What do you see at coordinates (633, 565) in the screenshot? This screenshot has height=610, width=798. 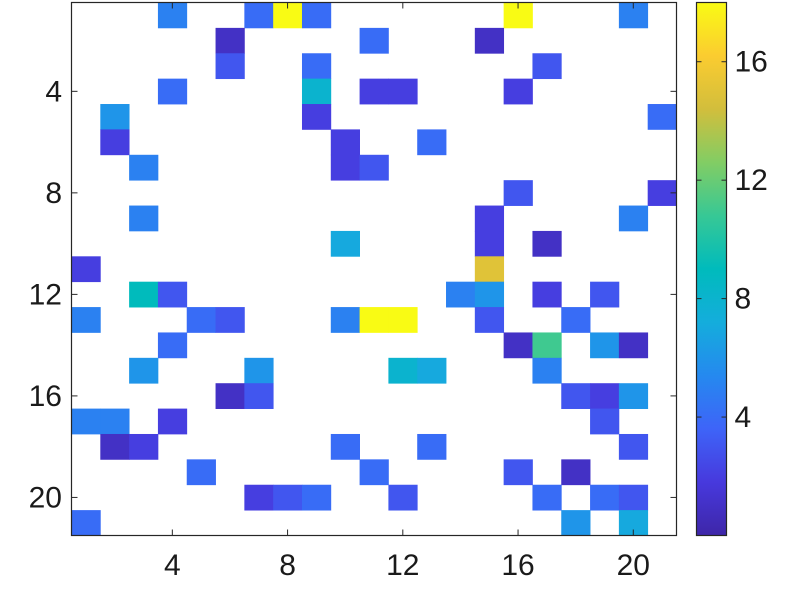 I see `x-tick-label: 20` at bounding box center [633, 565].